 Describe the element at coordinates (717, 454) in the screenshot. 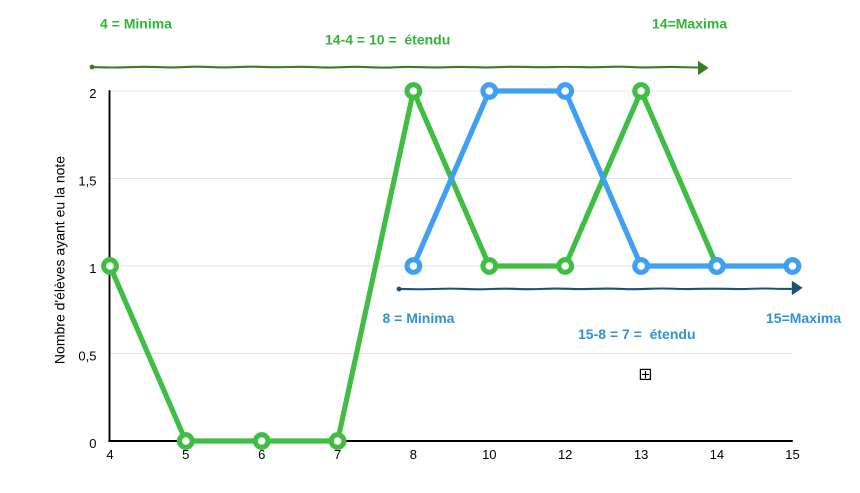

I see `svg-text: 14` at that location.